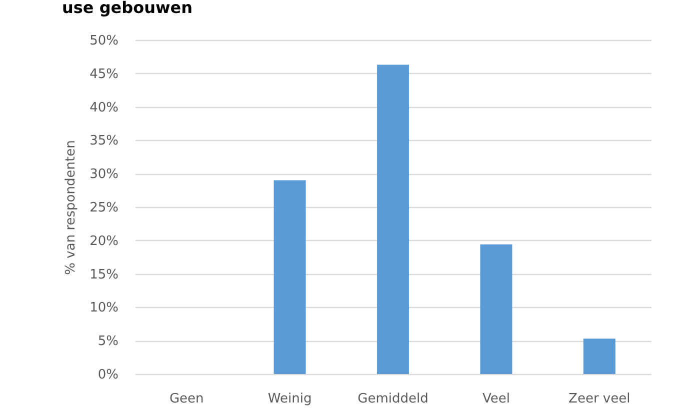 Image resolution: width=673 pixels, height=415 pixels. I want to click on y-tick-label: 45%, so click(104, 74).